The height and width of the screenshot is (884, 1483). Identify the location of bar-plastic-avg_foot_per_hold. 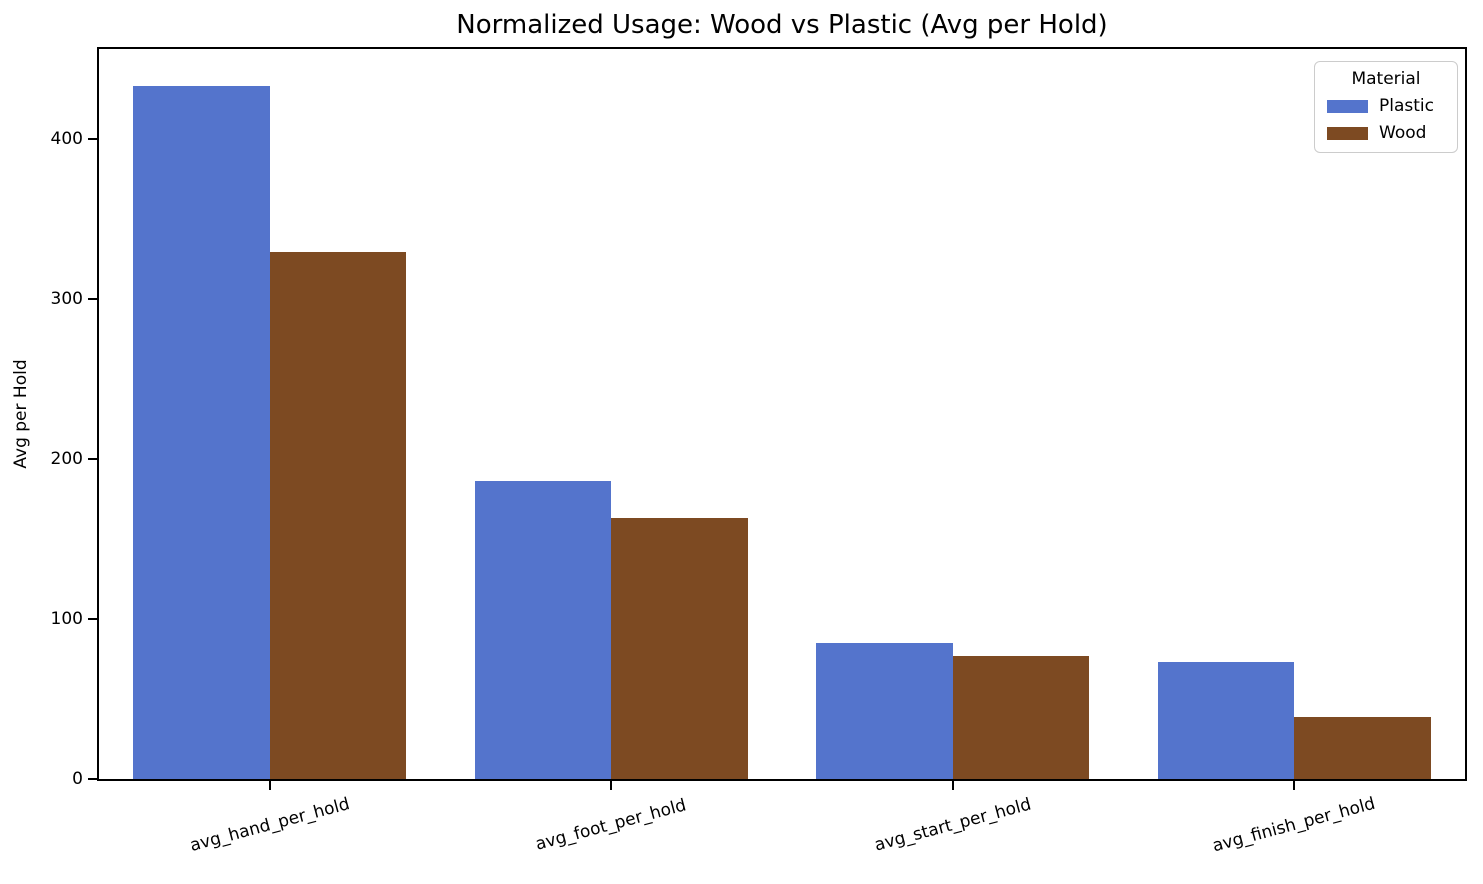
(543, 630).